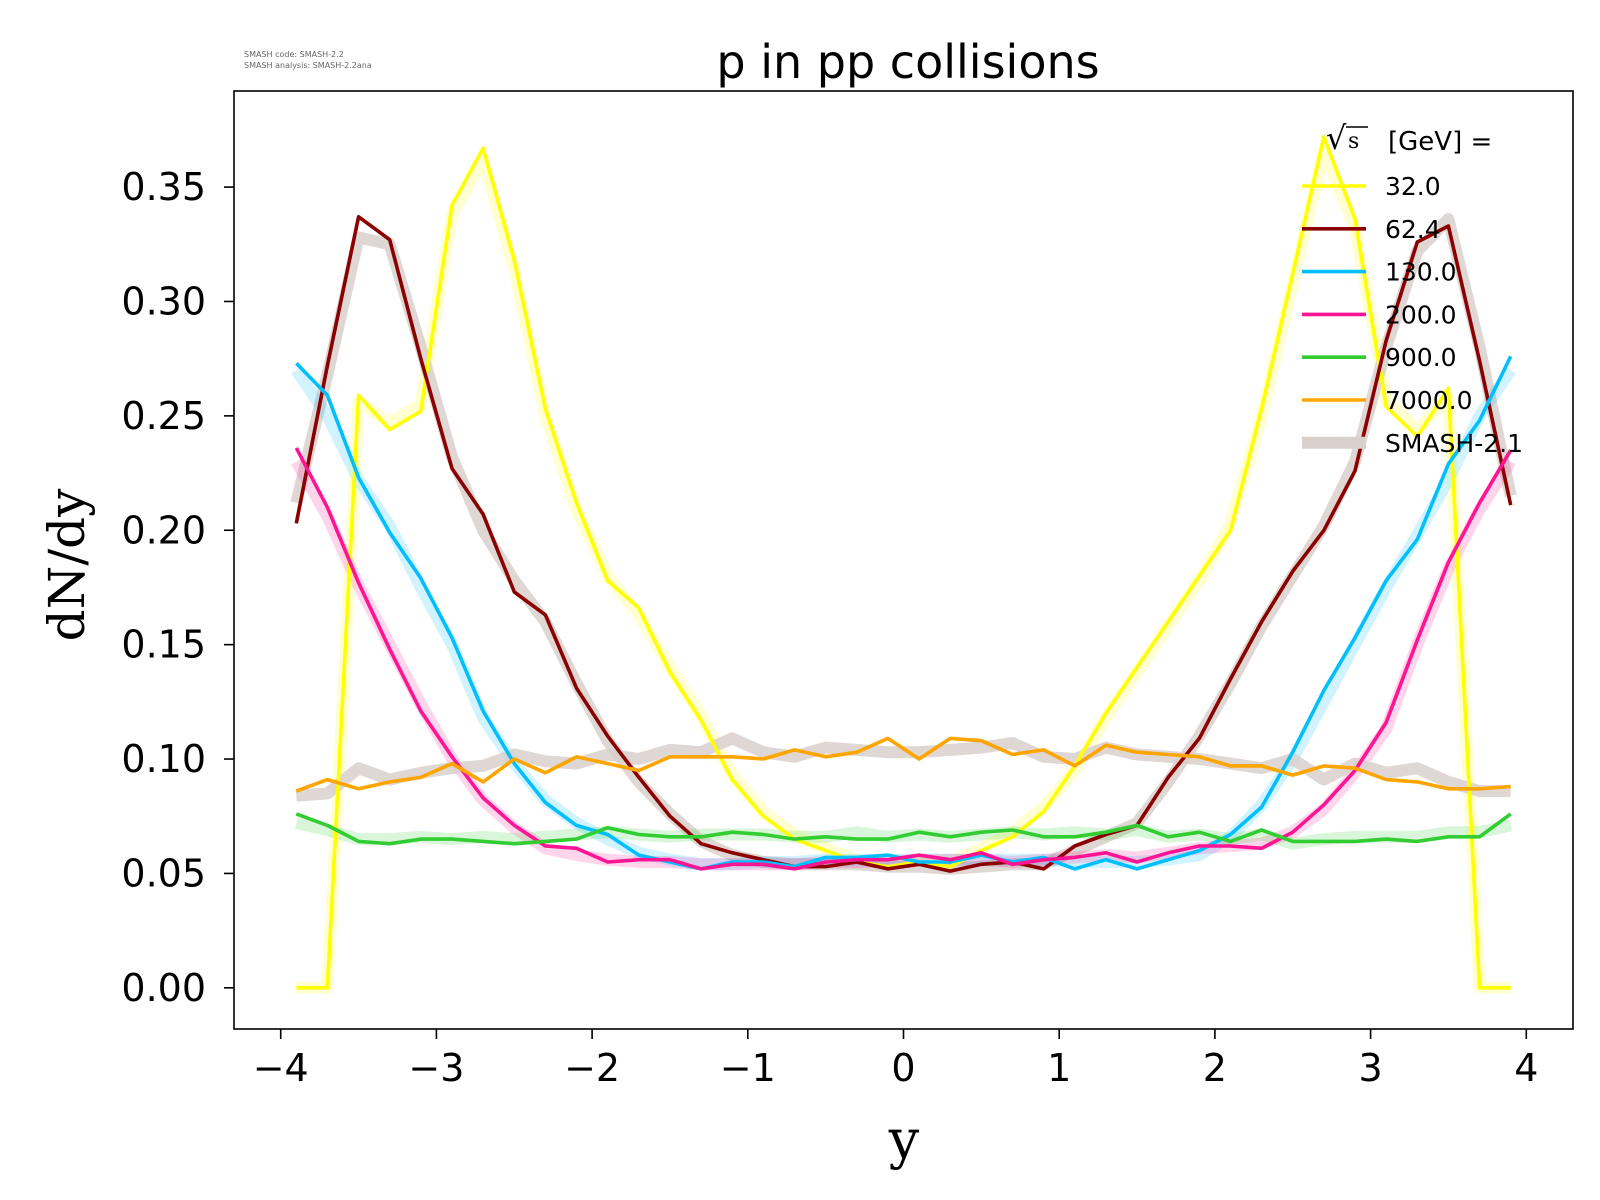 This screenshot has width=1600, height=1200. I want to click on legend-label-reference: SMASH-2.1, so click(1454, 443).